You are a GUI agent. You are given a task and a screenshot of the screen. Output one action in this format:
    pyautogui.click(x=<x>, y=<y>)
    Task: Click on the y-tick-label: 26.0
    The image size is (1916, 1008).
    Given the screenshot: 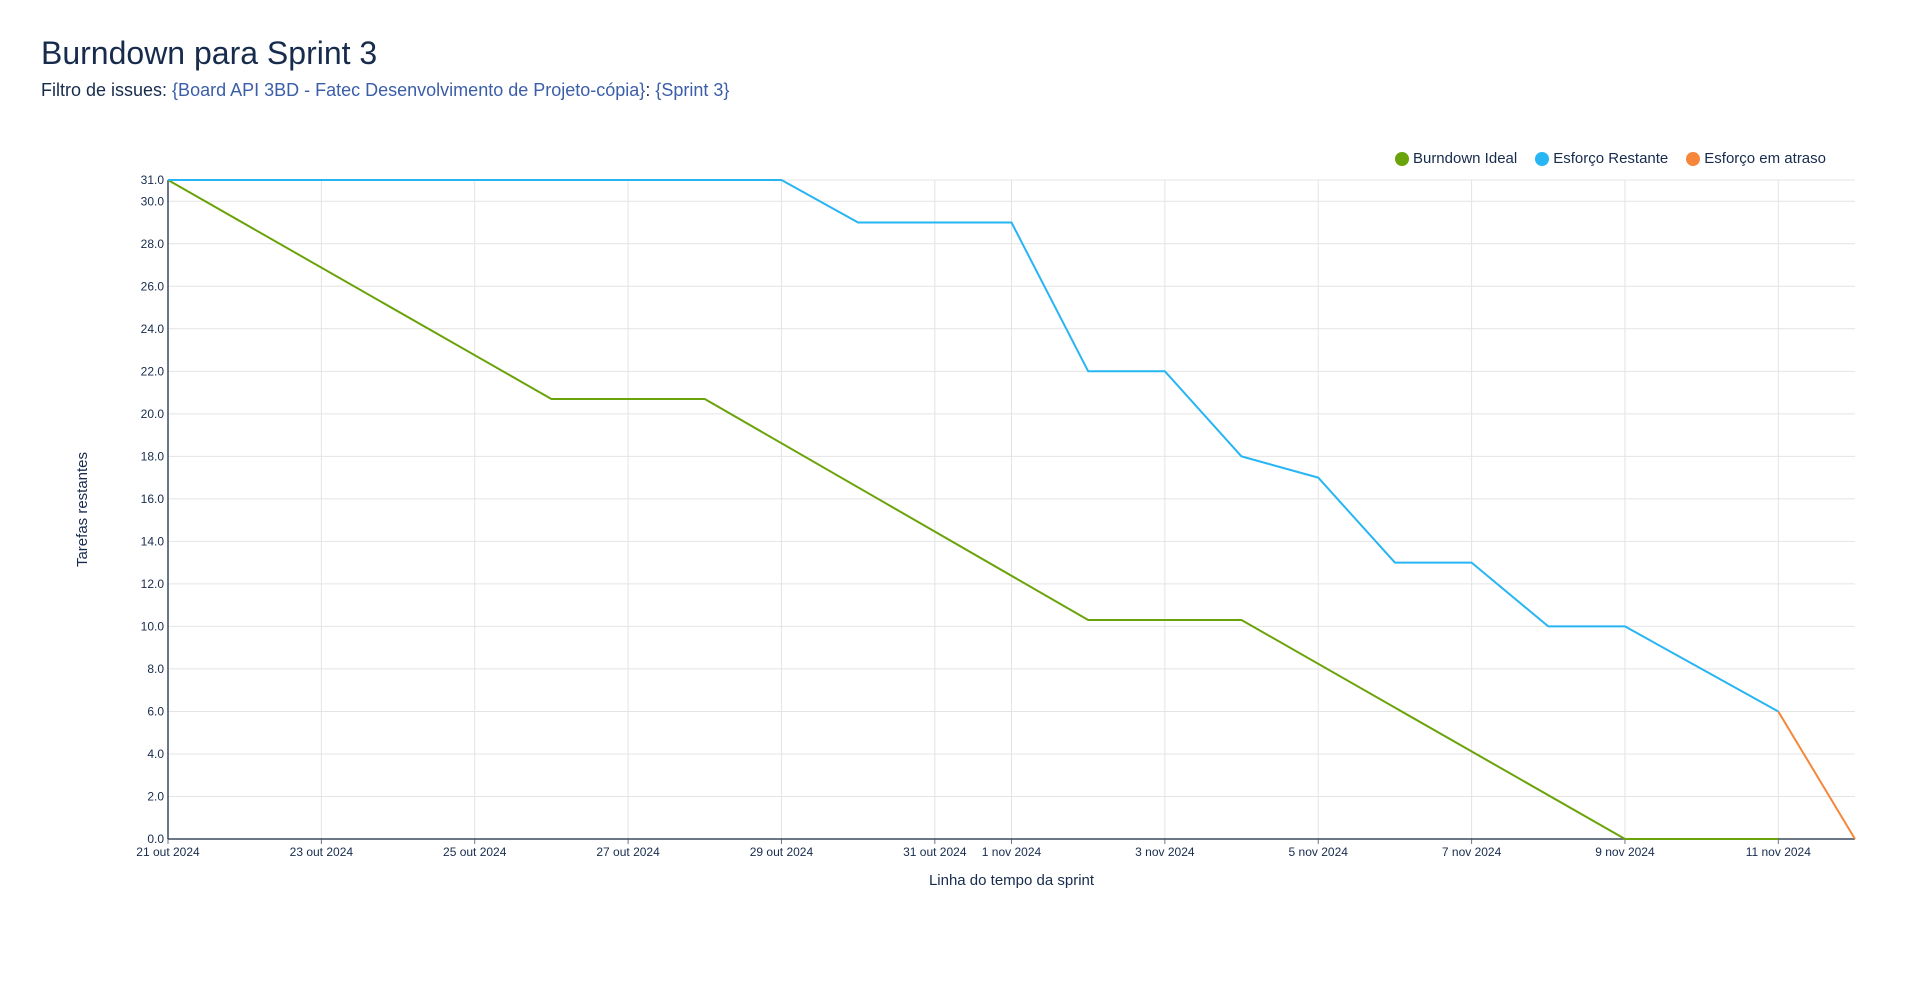 What is the action you would take?
    pyautogui.click(x=153, y=286)
    